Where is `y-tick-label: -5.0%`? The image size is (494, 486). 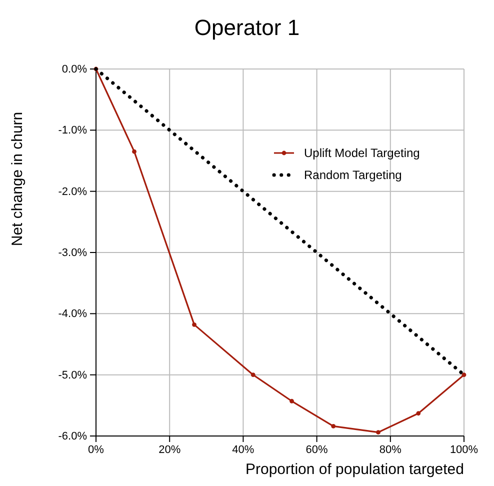 y-tick-label: -5.0% is located at coordinates (73, 375).